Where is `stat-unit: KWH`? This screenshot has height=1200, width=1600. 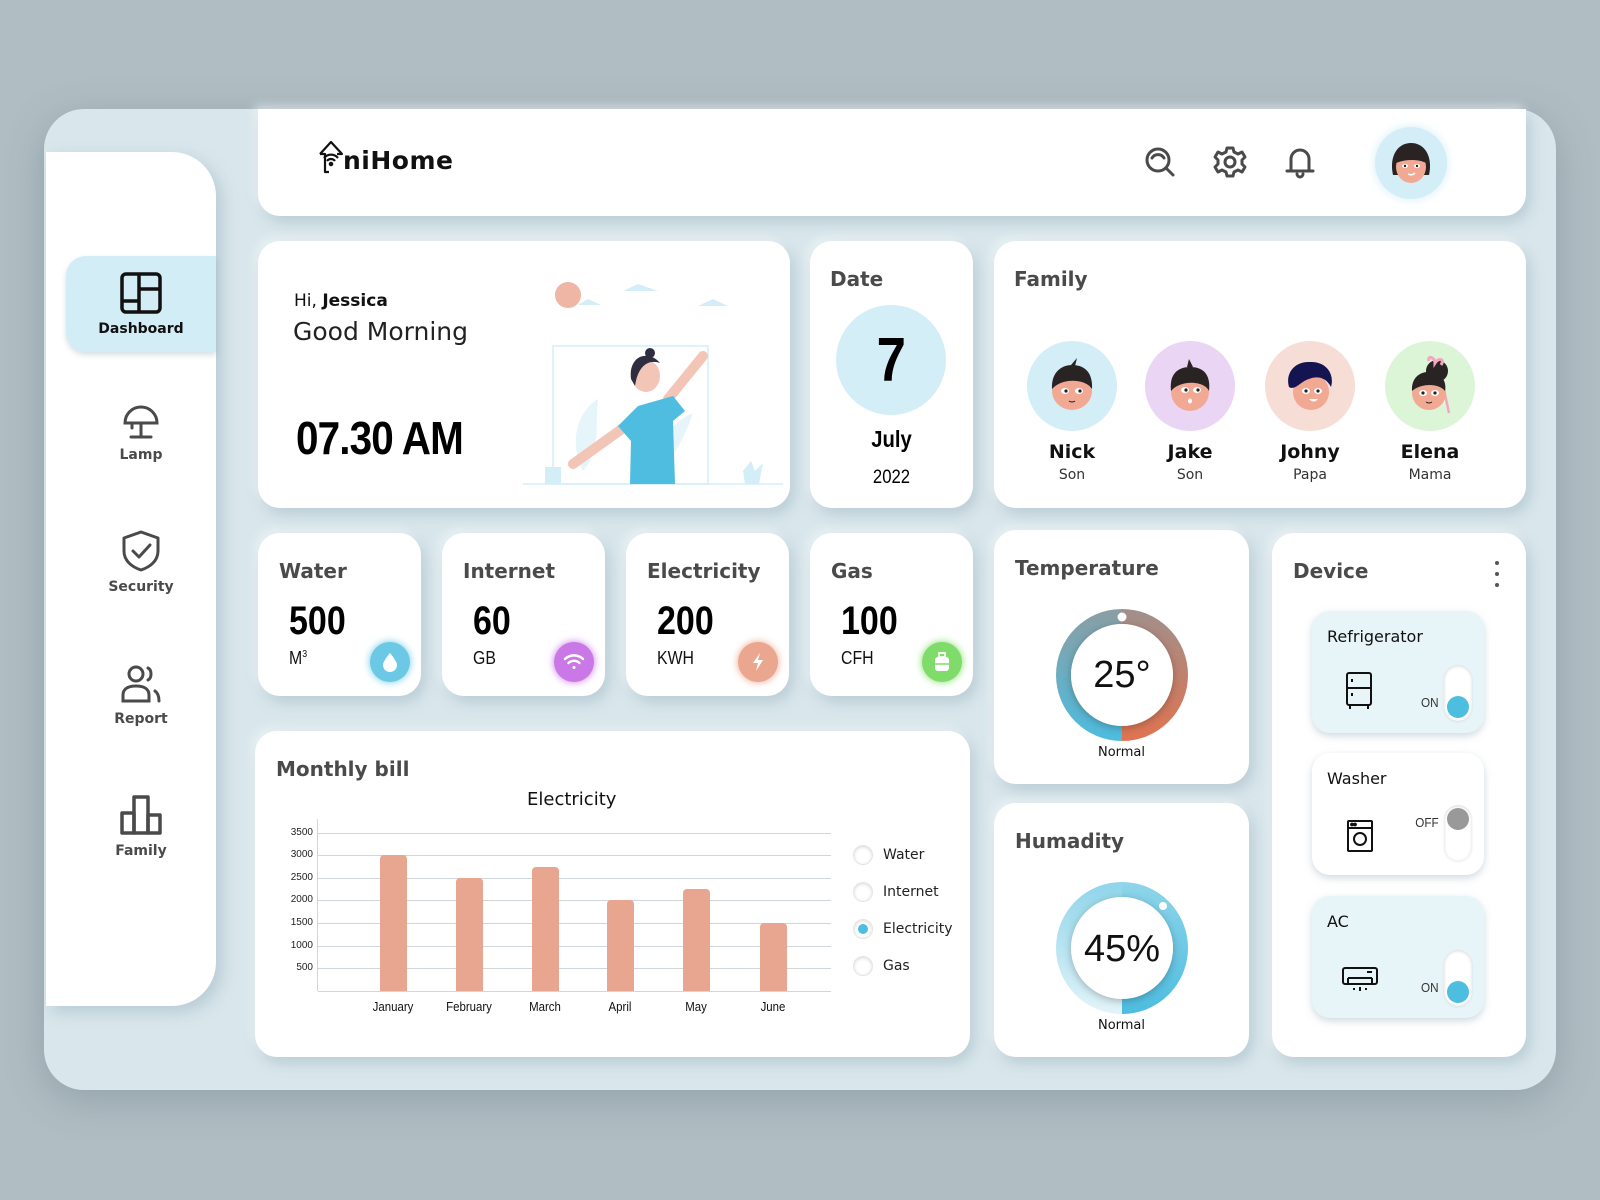
stat-unit: KWH is located at coordinates (675, 658).